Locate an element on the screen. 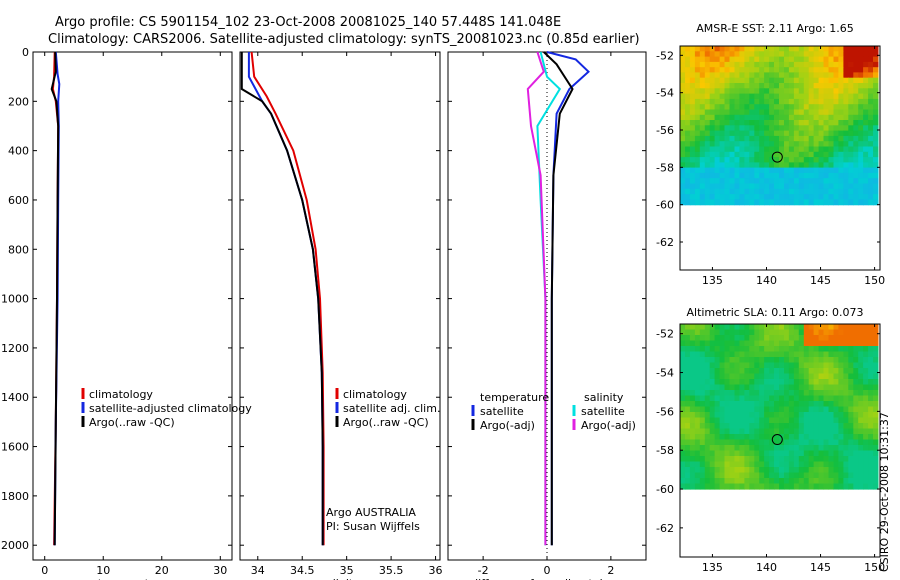 This screenshot has height=580, width=900. y-tick-label: 0 is located at coordinates (25, 52).